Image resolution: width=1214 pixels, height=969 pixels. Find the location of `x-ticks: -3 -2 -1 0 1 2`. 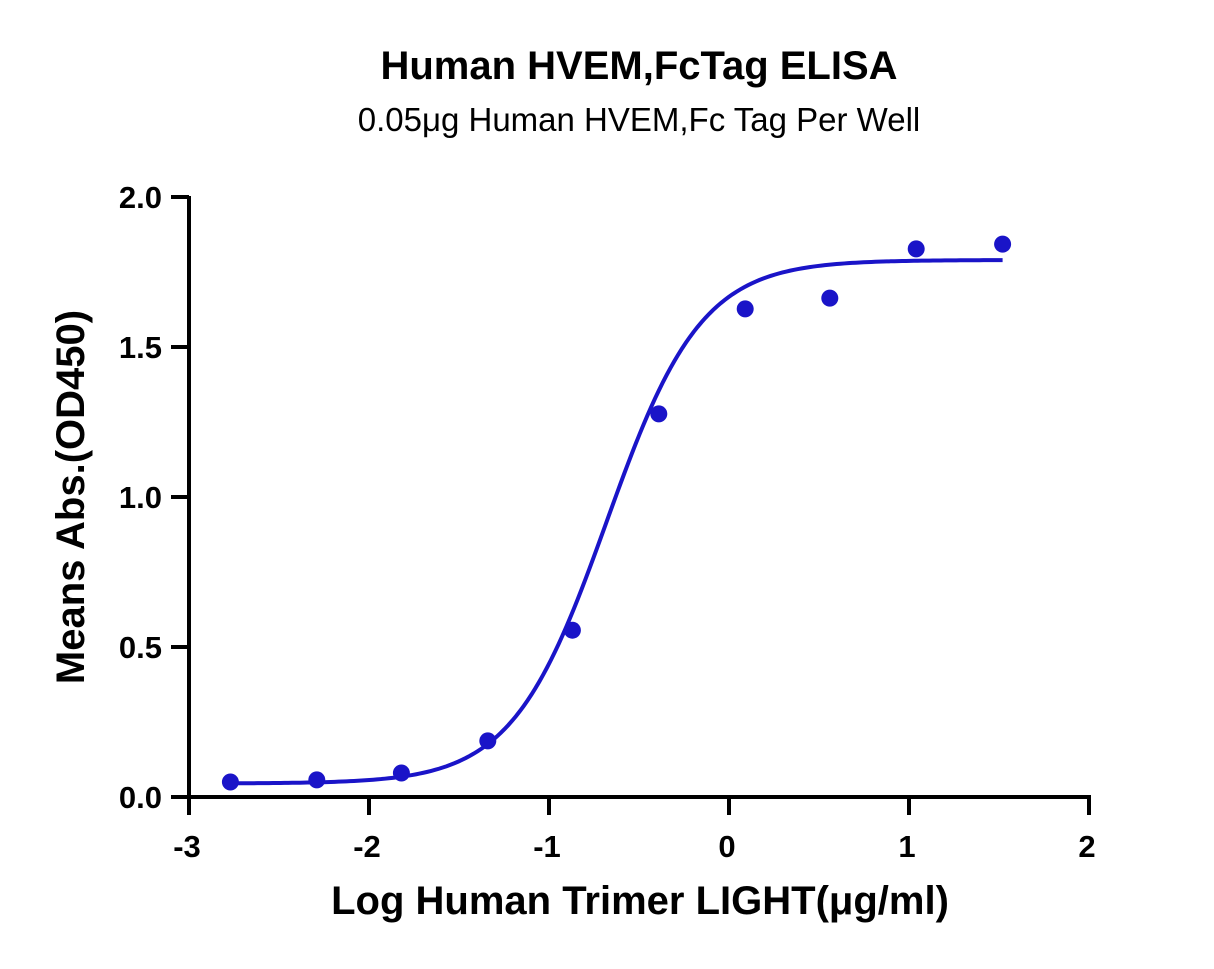

x-ticks: -3 -2 -1 0 1 2 is located at coordinates (634, 830).